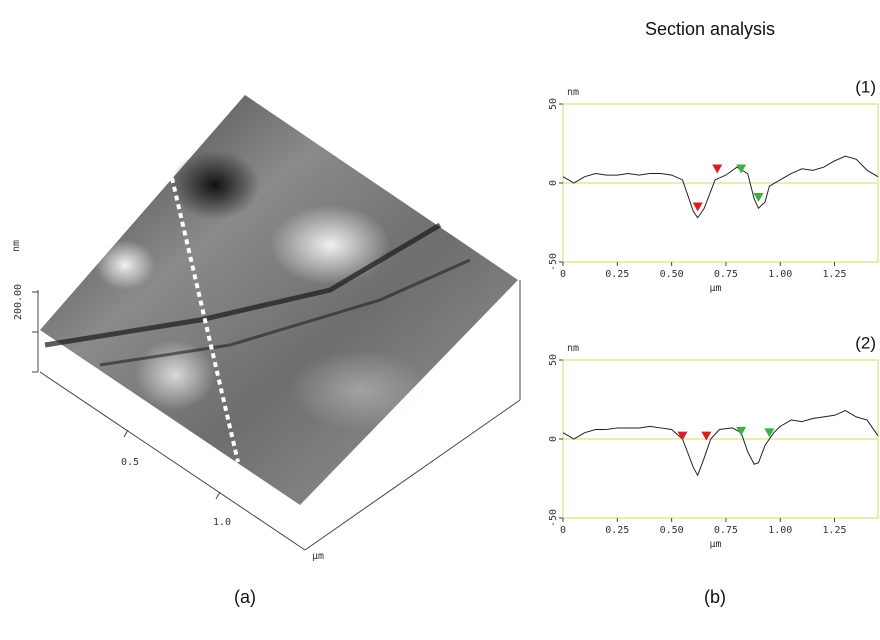 The image size is (880, 640). Describe the element at coordinates (16, 246) in the screenshot. I see `z-axis-label: nm` at that location.